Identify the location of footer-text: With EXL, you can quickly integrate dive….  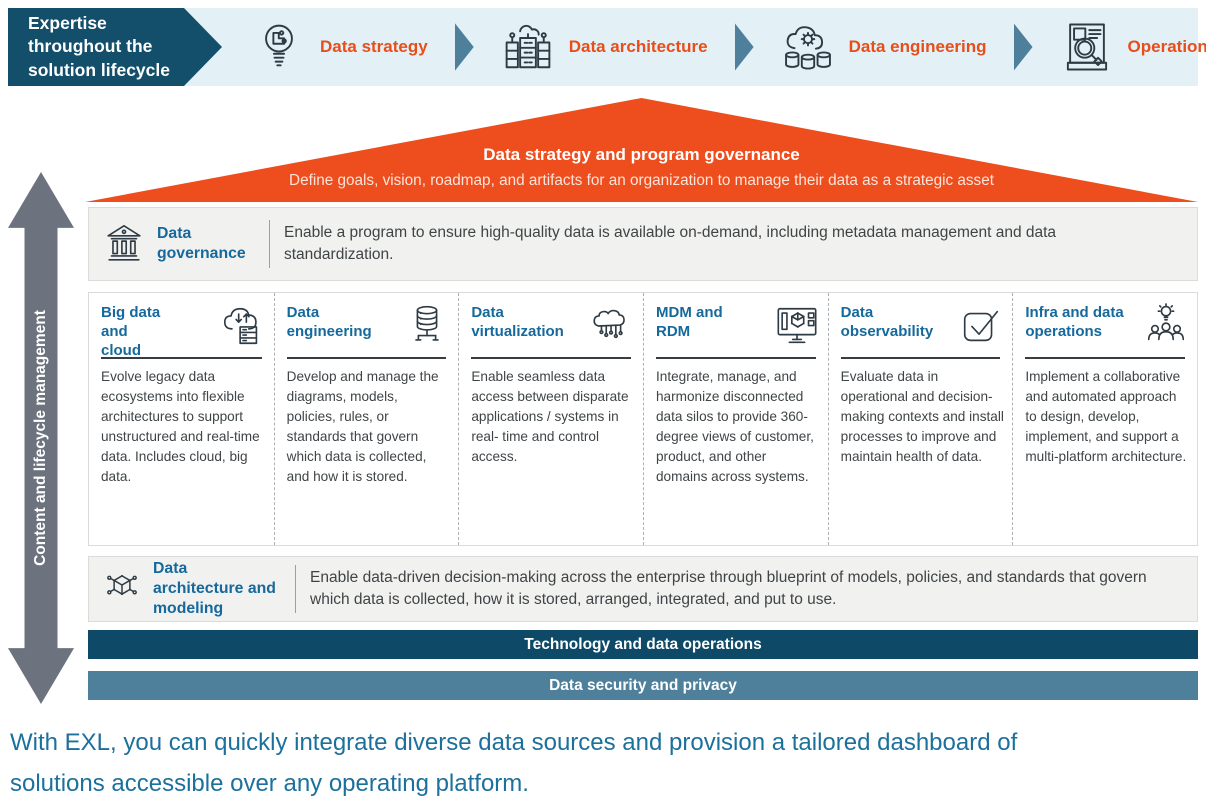
(514, 763).